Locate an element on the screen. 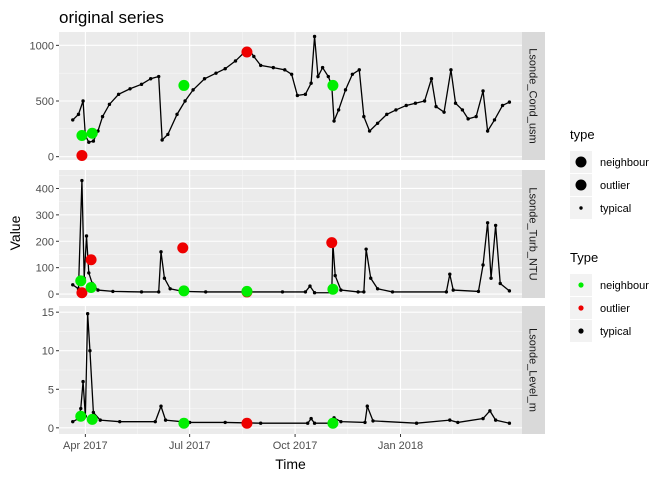 The image size is (672, 485). y-tick-label: 200 is located at coordinates (45, 242).